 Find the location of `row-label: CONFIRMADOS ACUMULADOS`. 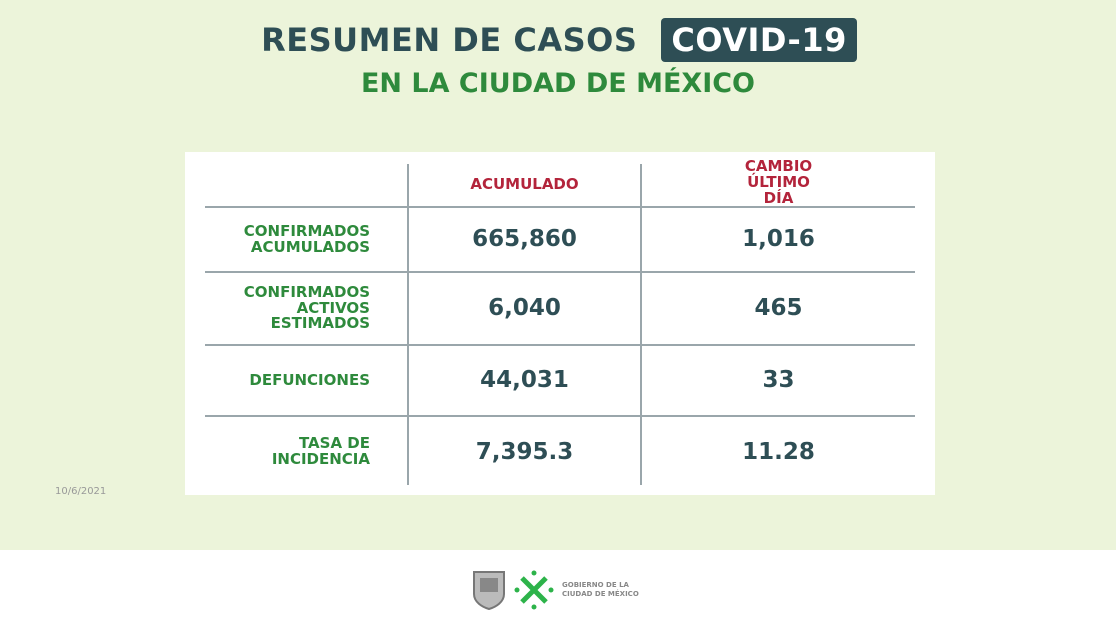

row-label: CONFIRMADOS ACUMULADOS is located at coordinates (306, 238).